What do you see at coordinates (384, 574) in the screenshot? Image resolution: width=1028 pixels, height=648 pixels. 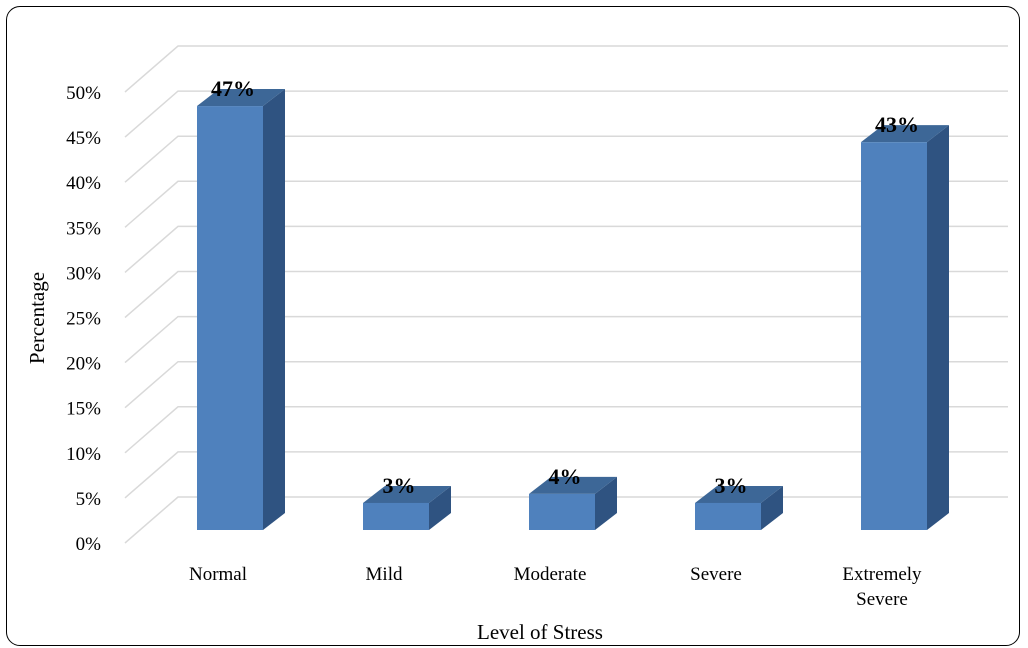 I see `x-tick-label: Mild` at bounding box center [384, 574].